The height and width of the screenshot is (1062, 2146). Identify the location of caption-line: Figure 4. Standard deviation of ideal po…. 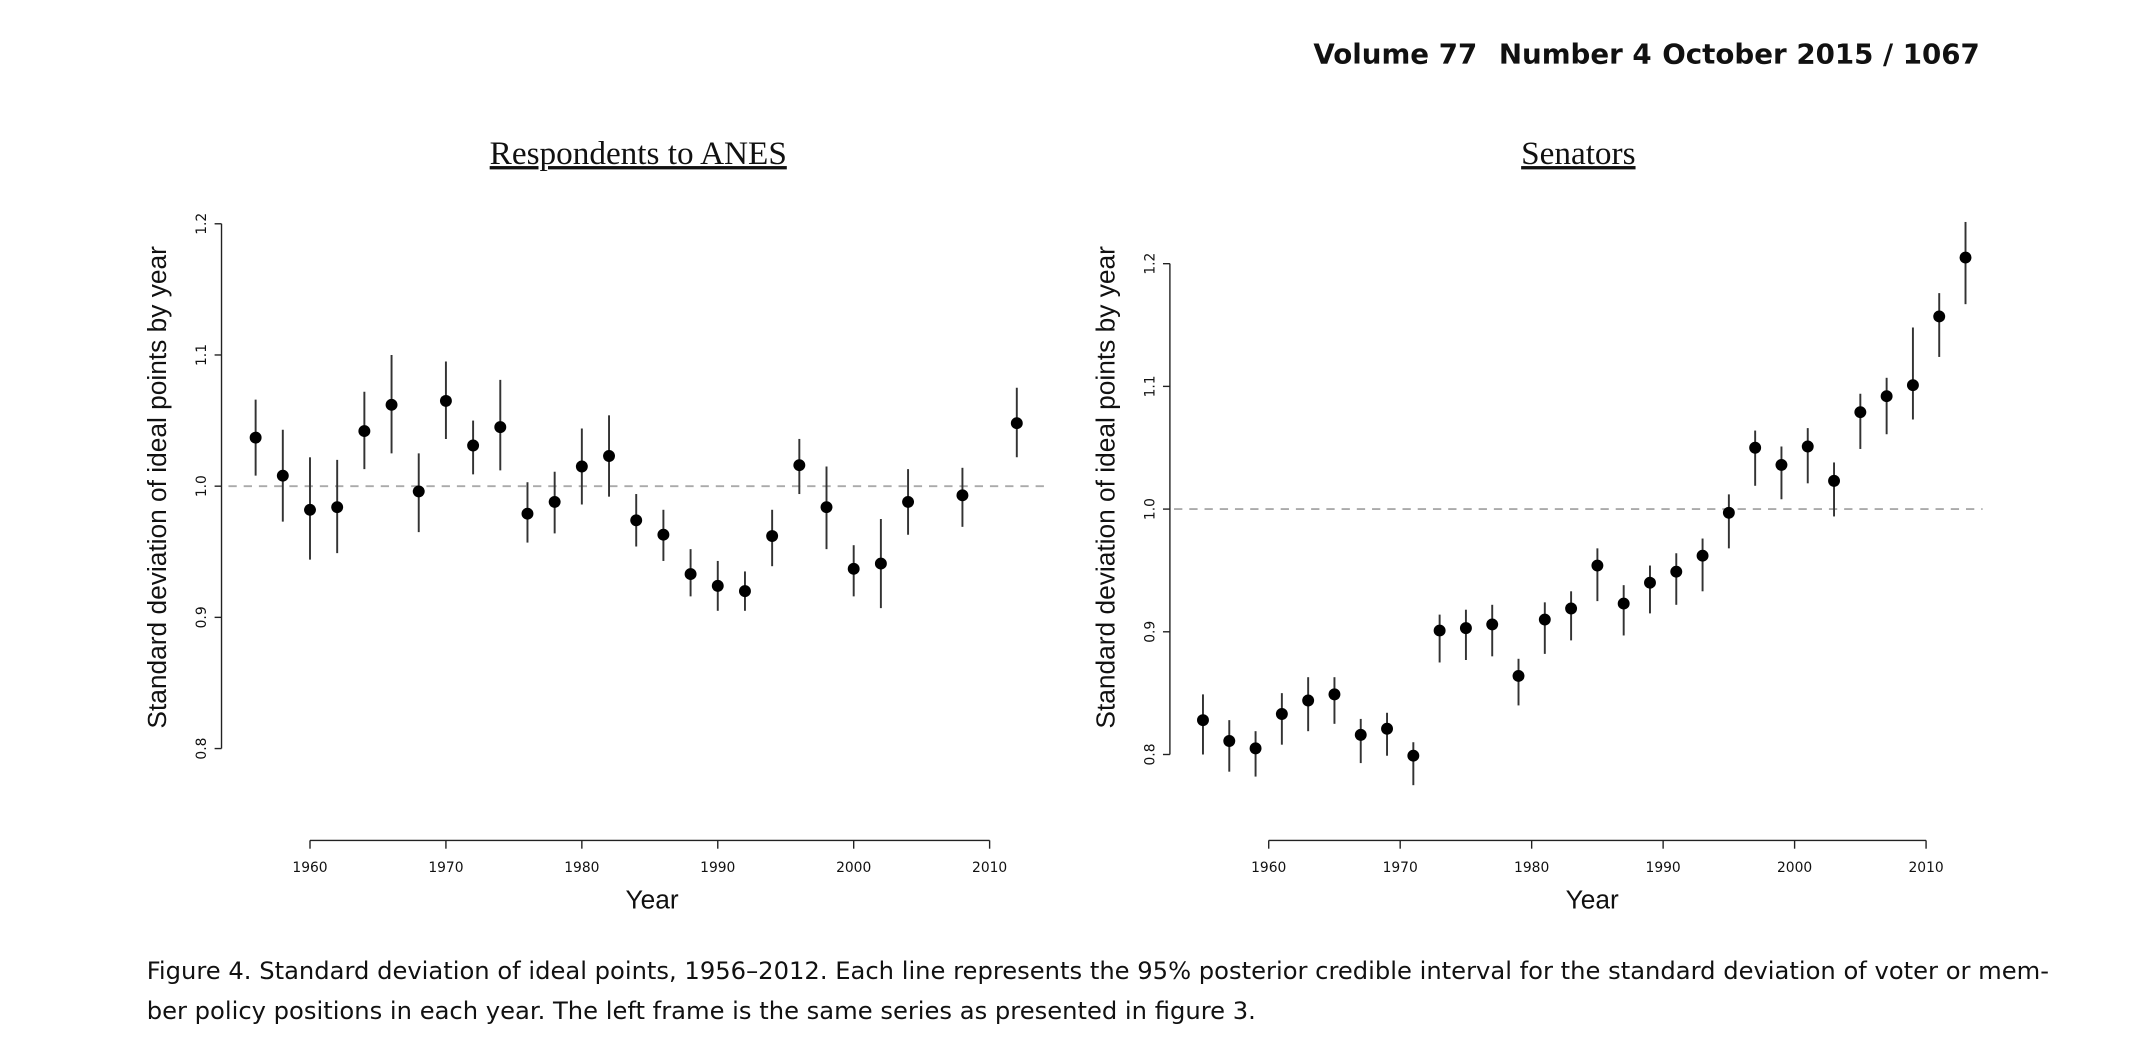
(1098, 971).